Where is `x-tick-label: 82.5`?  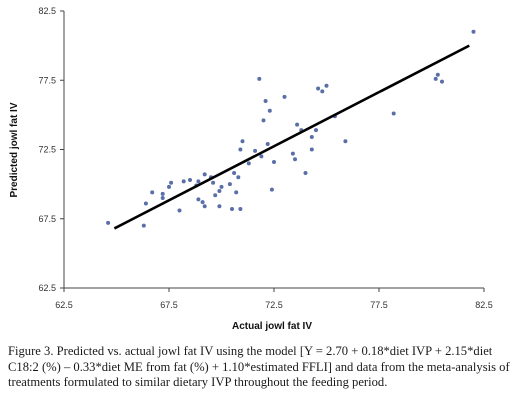
x-tick-label: 82.5 is located at coordinates (484, 305).